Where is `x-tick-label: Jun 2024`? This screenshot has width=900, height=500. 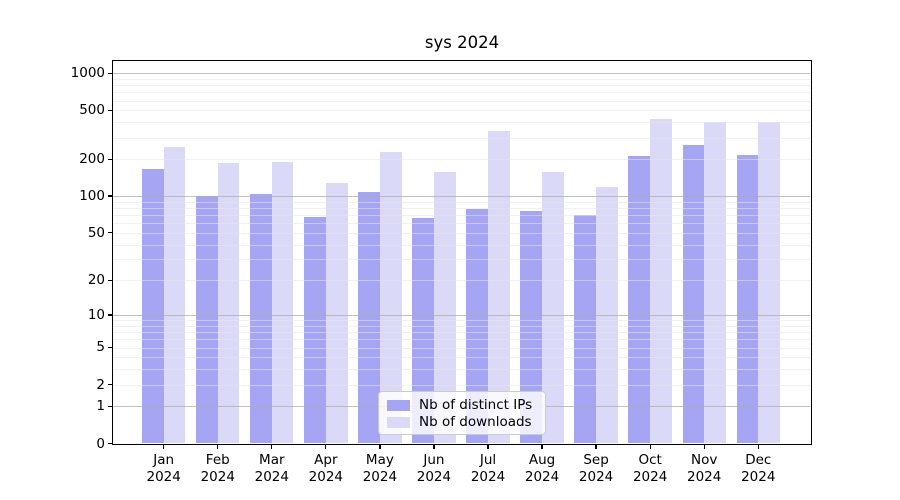 x-tick-label: Jun 2024 is located at coordinates (434, 468).